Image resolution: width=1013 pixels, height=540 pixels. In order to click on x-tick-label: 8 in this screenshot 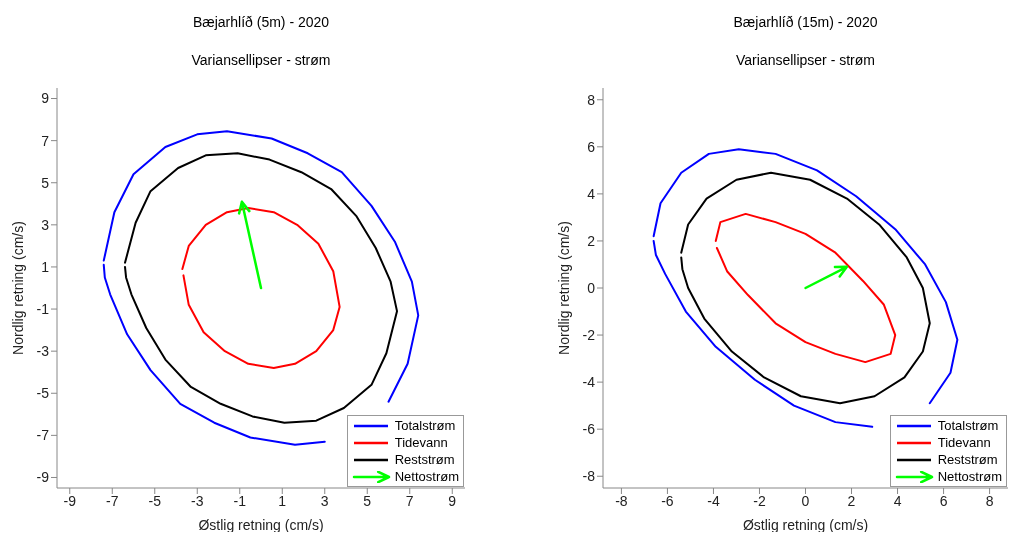, I will do `click(989, 500)`.